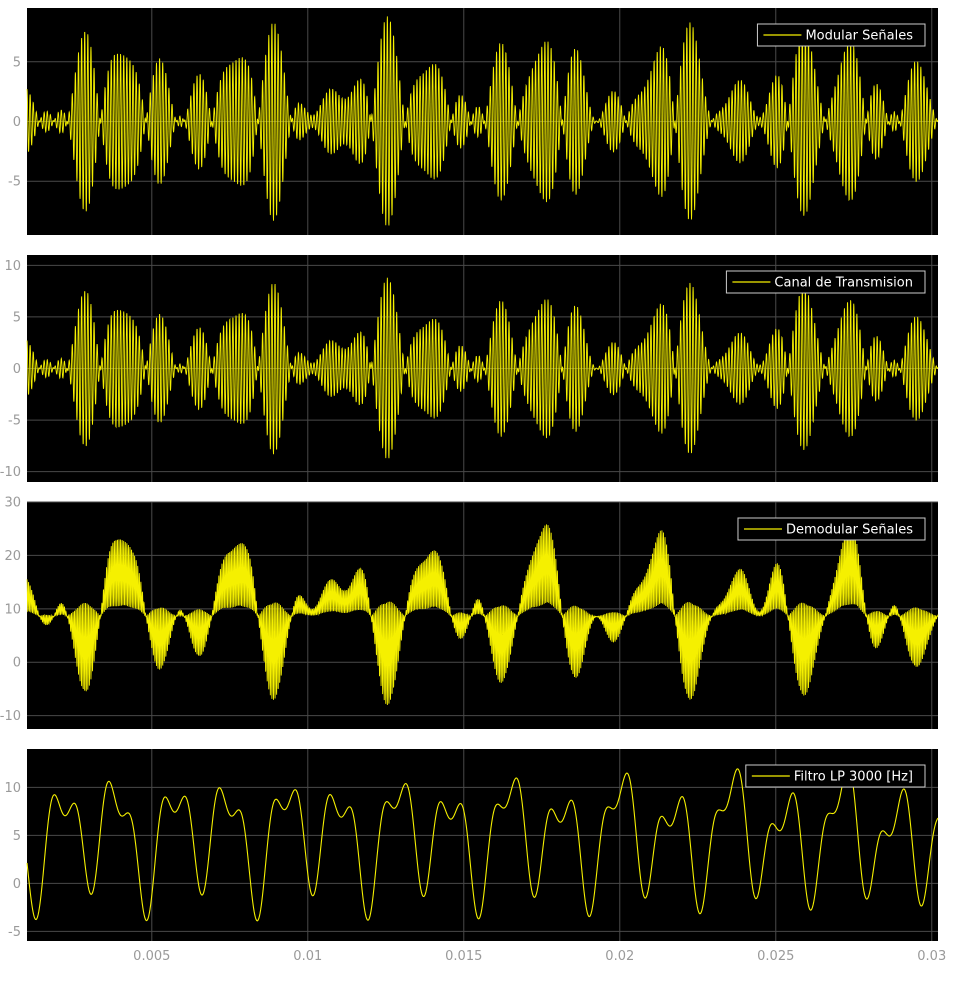 The height and width of the screenshot is (988, 960). What do you see at coordinates (859, 36) in the screenshot?
I see `legend-label: Modular Señales` at bounding box center [859, 36].